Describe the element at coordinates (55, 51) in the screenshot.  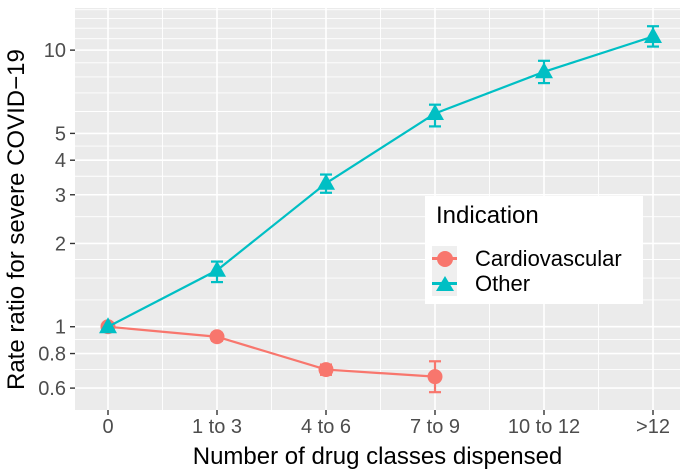
I see `y-axis-tick-label: 10` at that location.